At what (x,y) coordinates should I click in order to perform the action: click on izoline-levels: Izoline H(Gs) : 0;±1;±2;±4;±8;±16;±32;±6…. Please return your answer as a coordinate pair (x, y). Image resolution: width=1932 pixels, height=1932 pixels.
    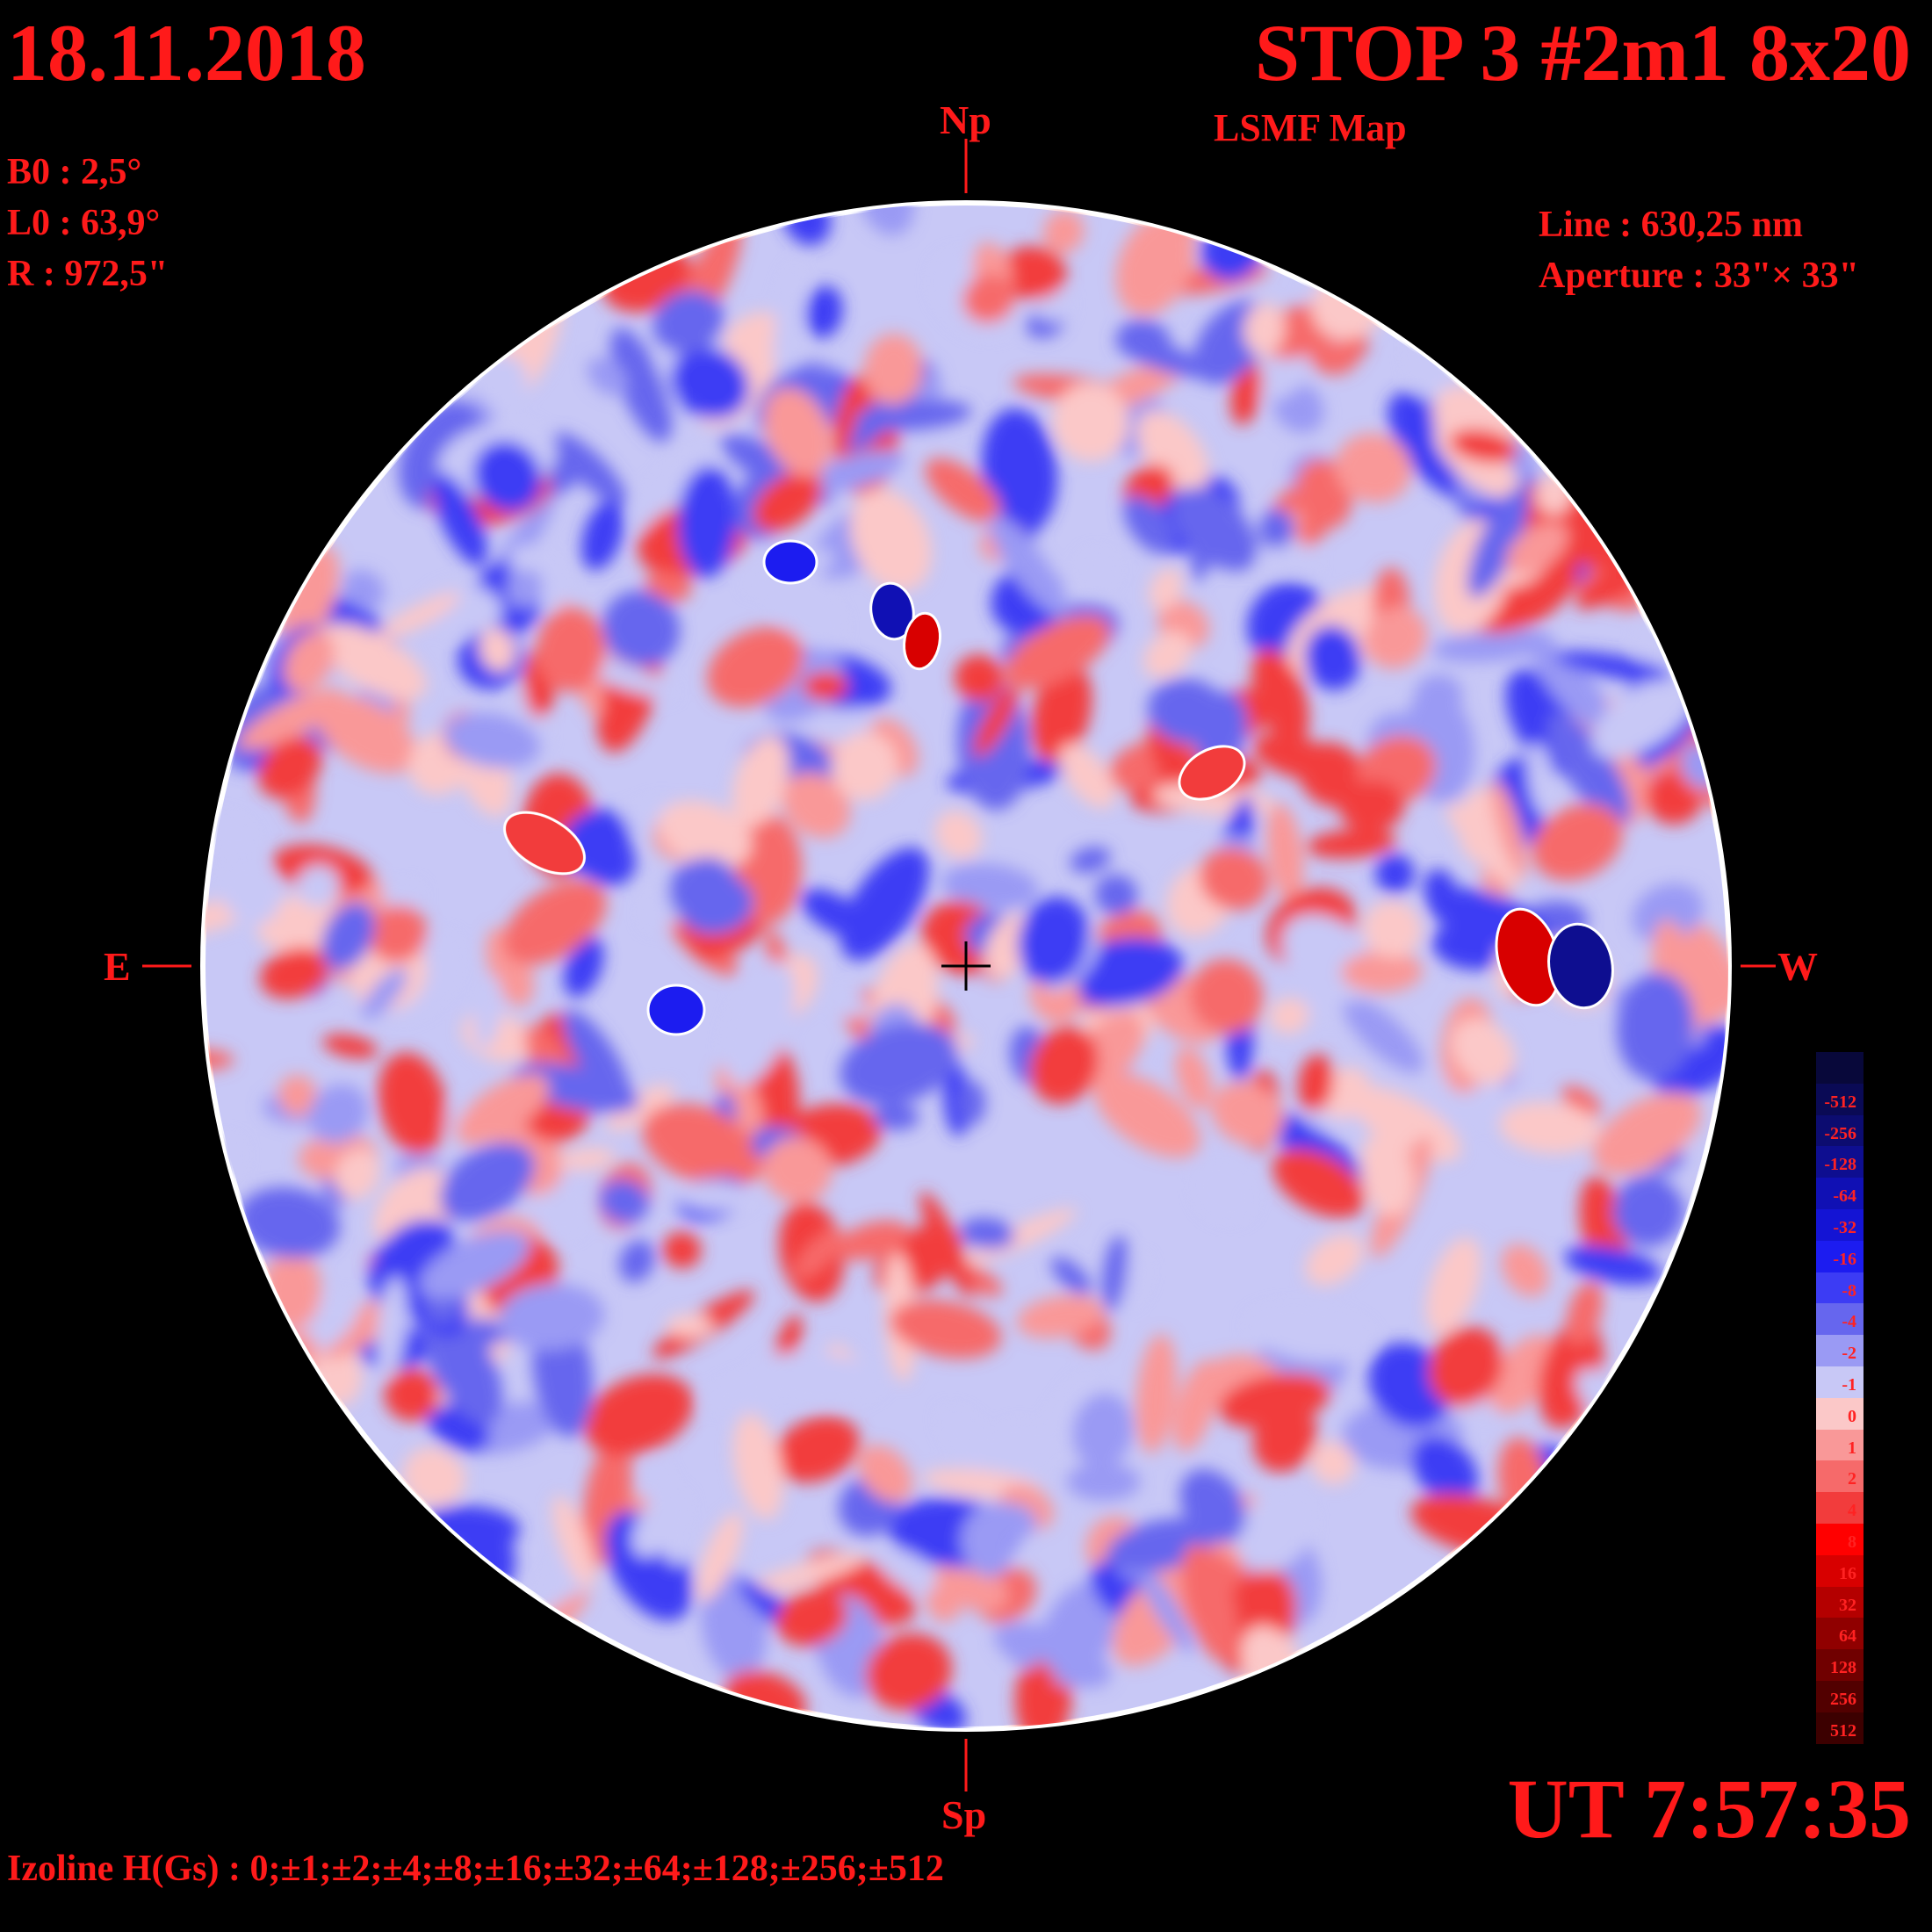
    Looking at the image, I should click on (476, 1869).